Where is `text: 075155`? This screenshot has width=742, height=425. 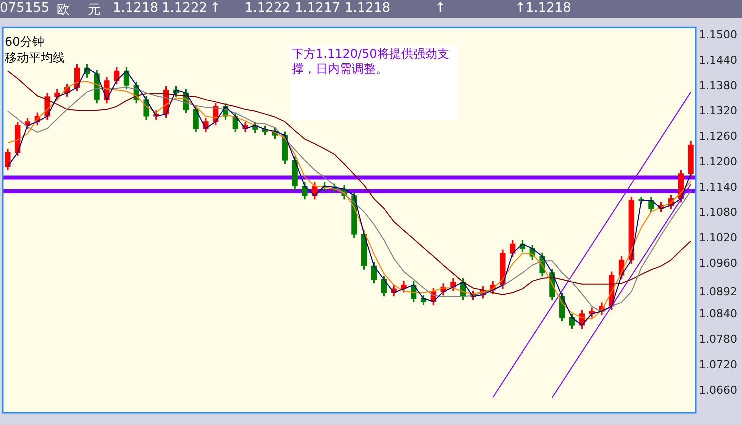 text: 075155 is located at coordinates (25, 8).